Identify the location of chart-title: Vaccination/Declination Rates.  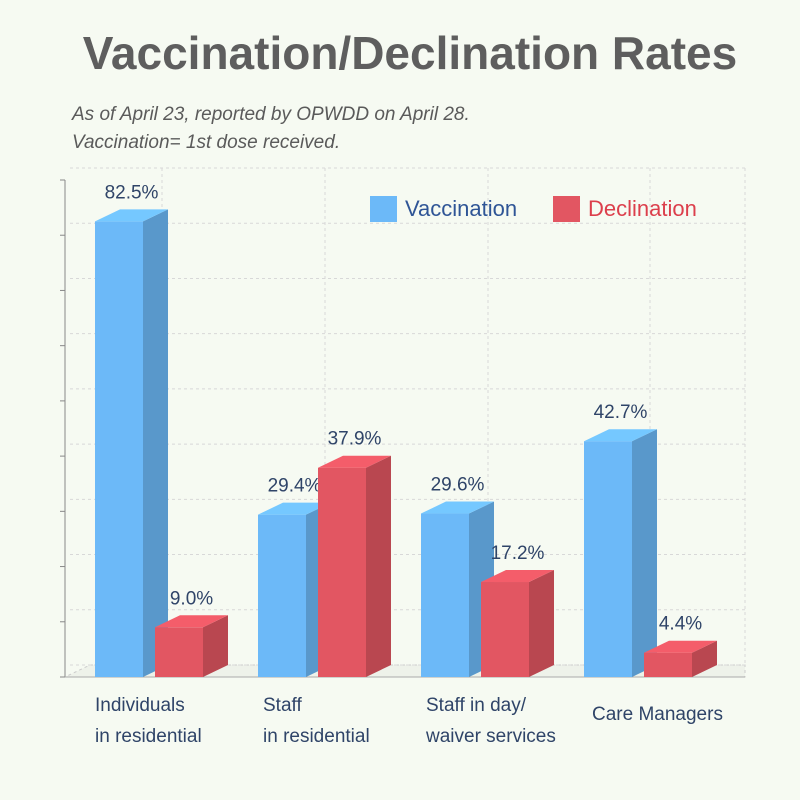
(410, 53).